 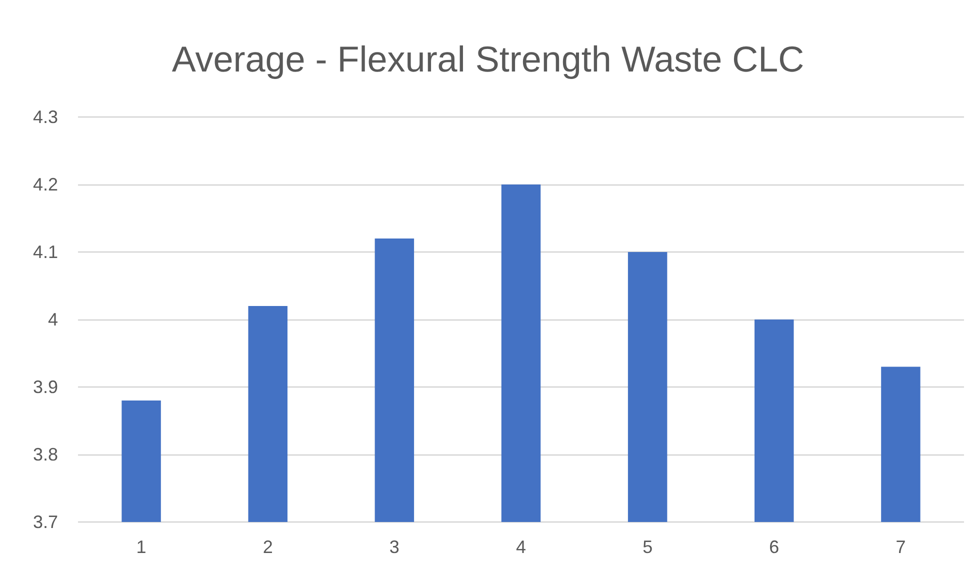 What do you see at coordinates (394, 547) in the screenshot?
I see `x-tick-label: 3` at bounding box center [394, 547].